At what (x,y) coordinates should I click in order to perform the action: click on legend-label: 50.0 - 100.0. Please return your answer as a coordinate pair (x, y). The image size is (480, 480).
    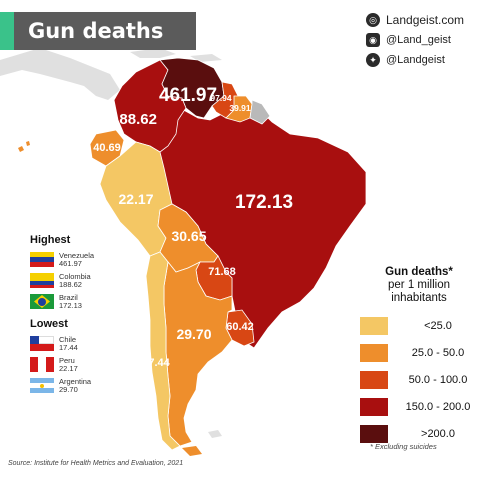
    Looking at the image, I should click on (438, 380).